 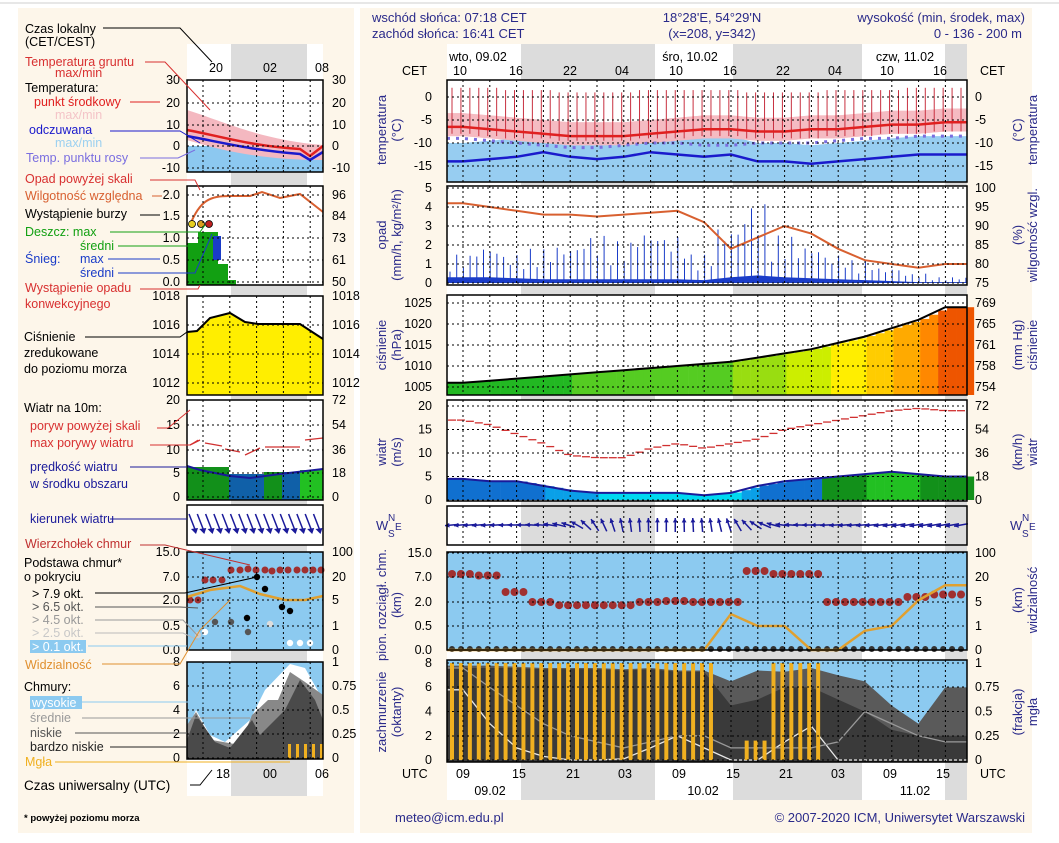 I want to click on time-label-bottom: 15, so click(x=733, y=774).